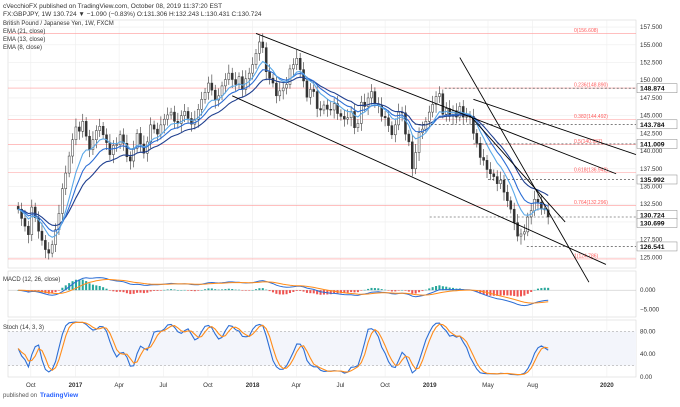 This screenshot has height=407, width=680. I want to click on stoch-title: Stoch (14, 3, 3), so click(23, 328).